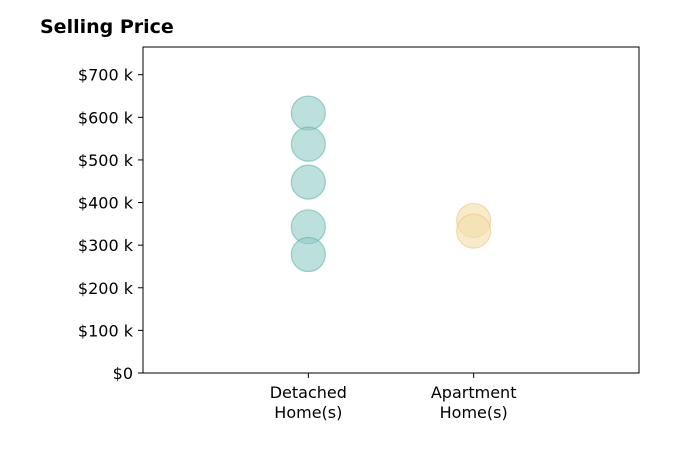 Image resolution: width=679 pixels, height=462 pixels. I want to click on y-tick-label: $0, so click(123, 373).